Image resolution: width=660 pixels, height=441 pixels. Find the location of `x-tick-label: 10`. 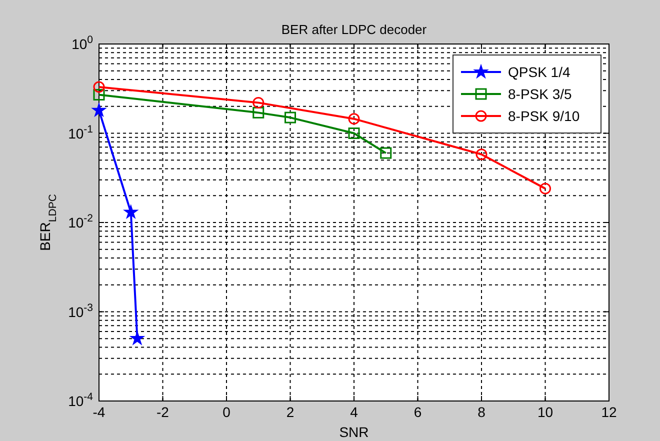

x-tick-label: 10 is located at coordinates (545, 412).